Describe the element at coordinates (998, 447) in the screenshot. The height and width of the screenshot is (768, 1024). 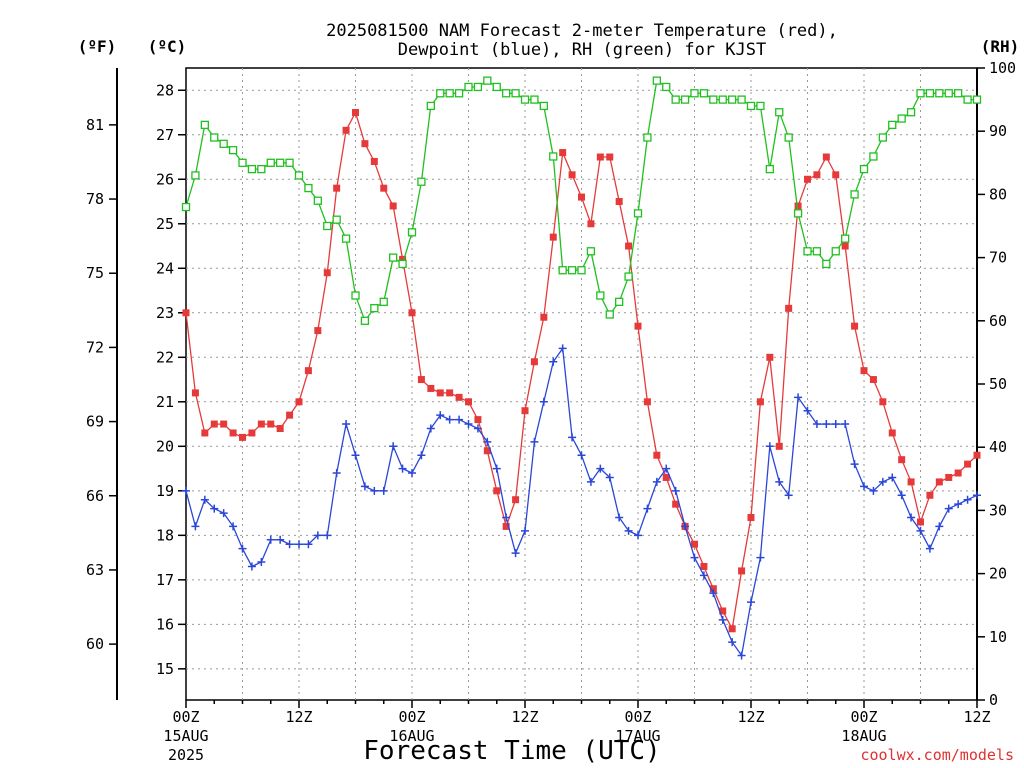
I see `rh-tick-label: 40` at that location.